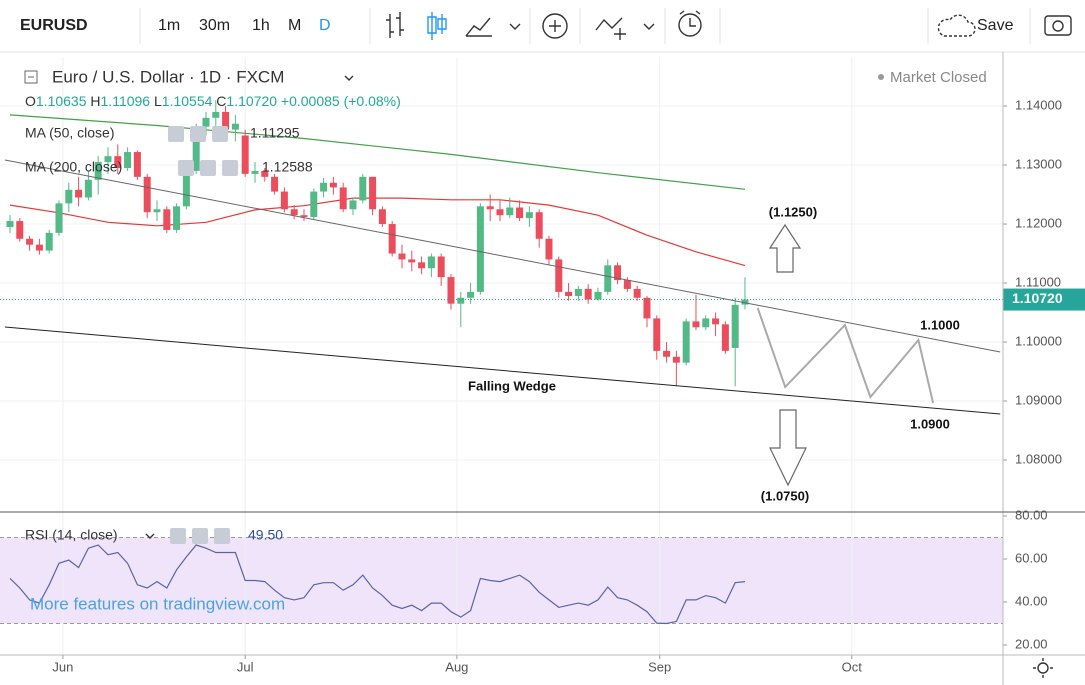 The width and height of the screenshot is (1085, 685). I want to click on save-button: Save, so click(995, 25).